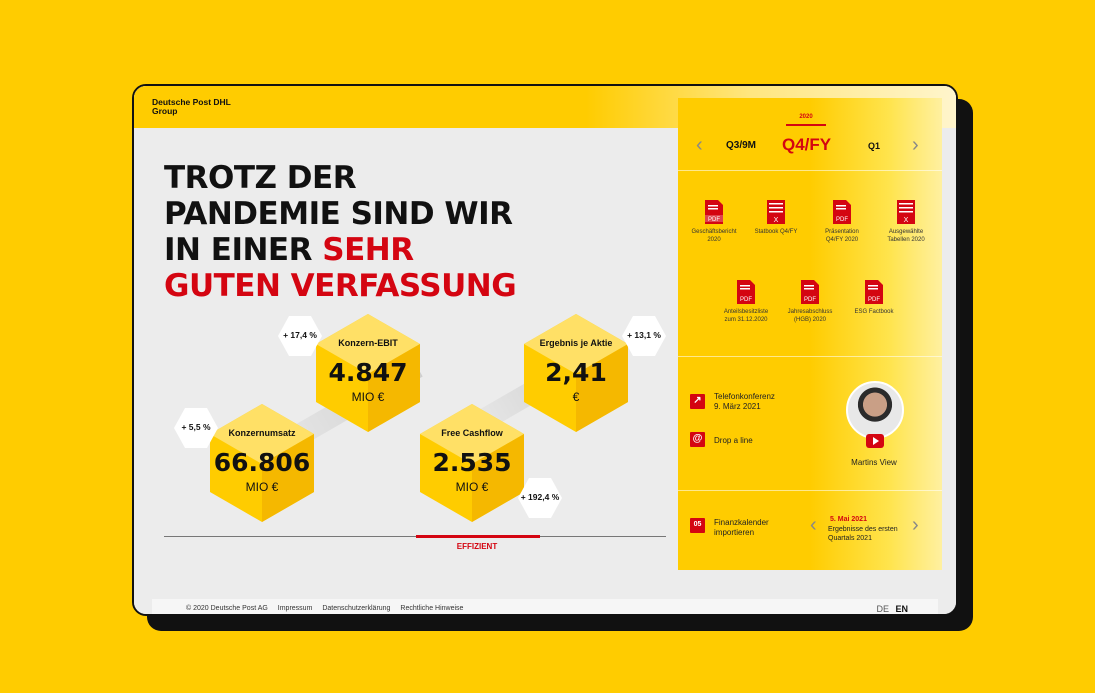  I want to click on language-switch: DE EN, so click(890, 609).